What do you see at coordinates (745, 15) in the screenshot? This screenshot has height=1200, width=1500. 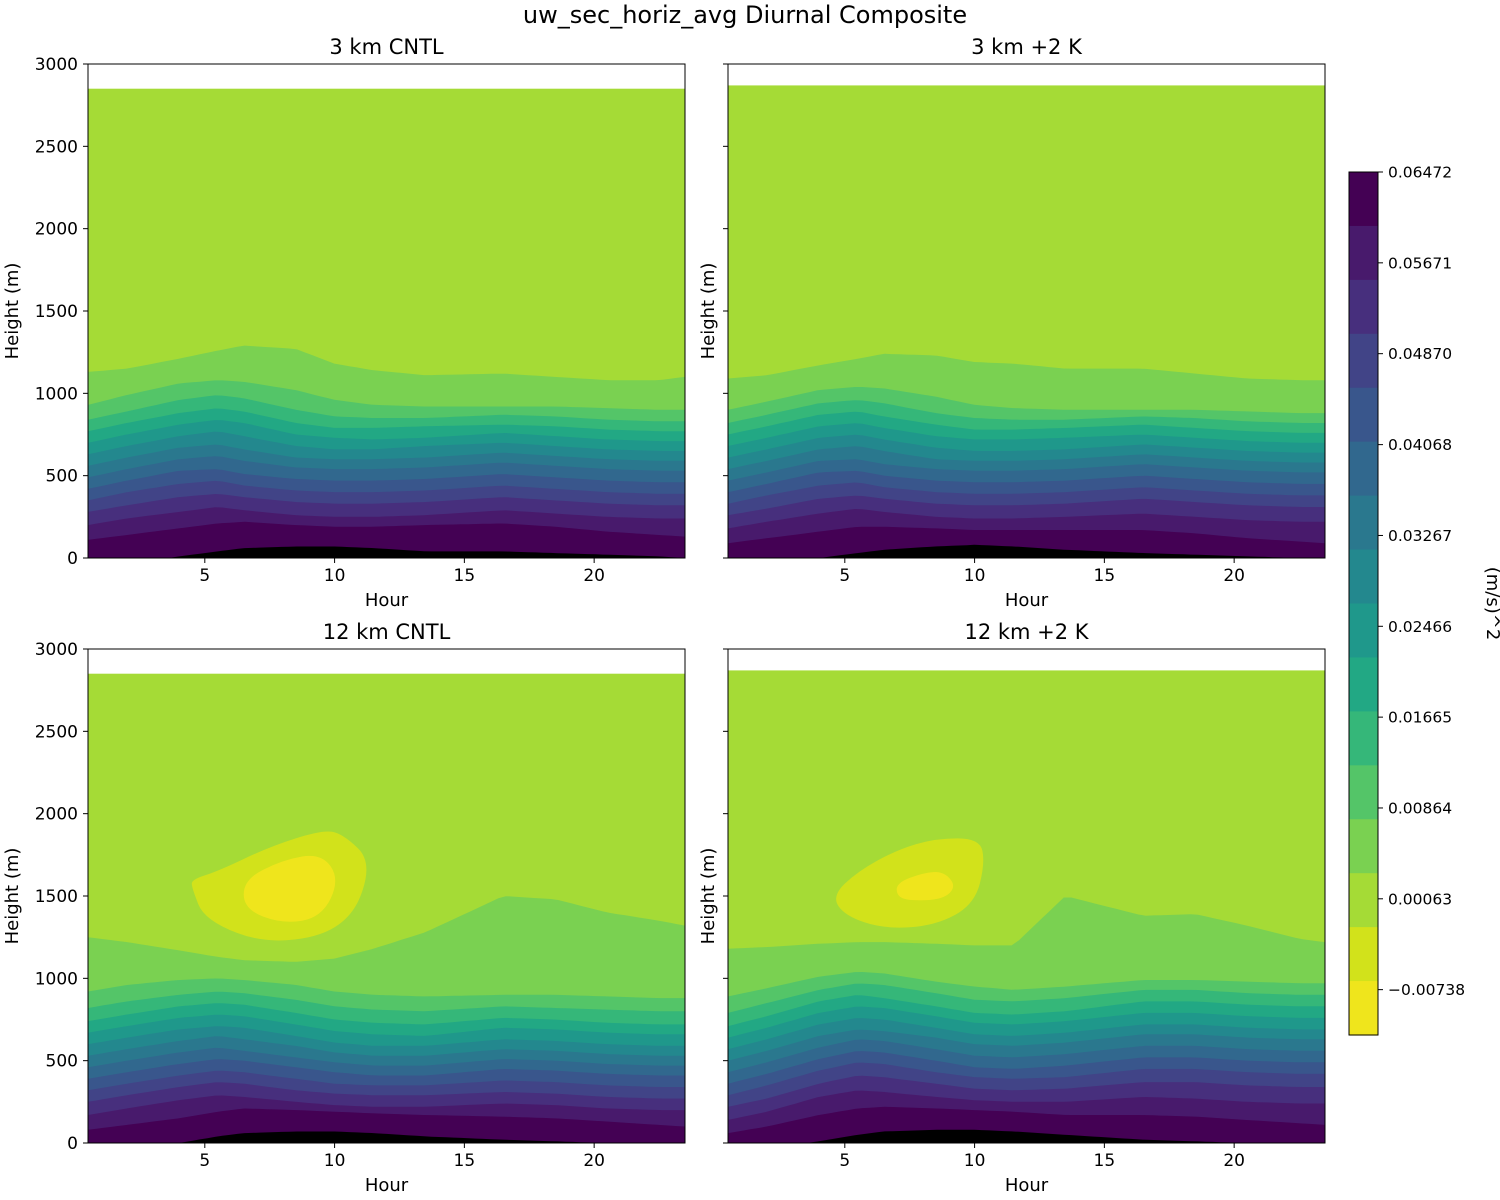 I see `figure-title: uw_sec_horiz_avg Diurnal Composite` at bounding box center [745, 15].